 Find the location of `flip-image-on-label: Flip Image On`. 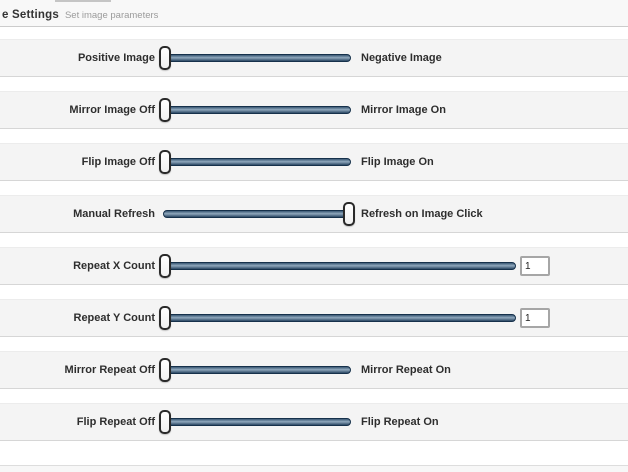

flip-image-on-label: Flip Image On is located at coordinates (397, 162).